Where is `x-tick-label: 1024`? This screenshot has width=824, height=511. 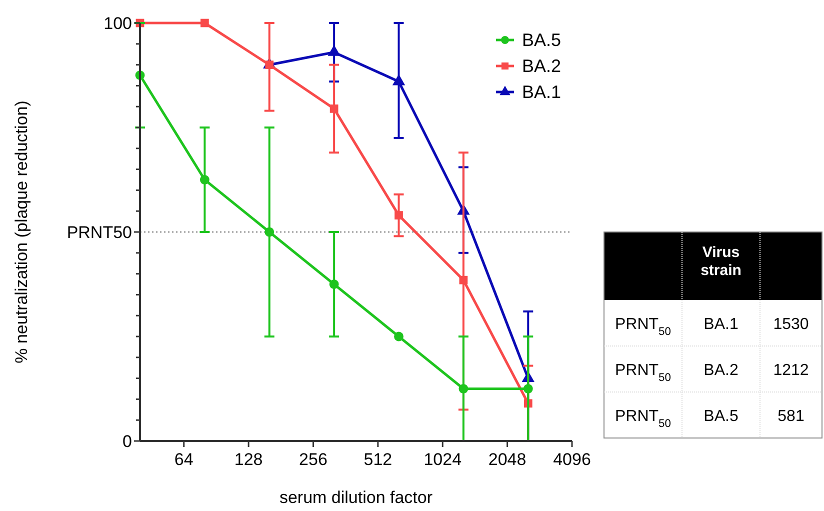
x-tick-label: 1024 is located at coordinates (443, 459).